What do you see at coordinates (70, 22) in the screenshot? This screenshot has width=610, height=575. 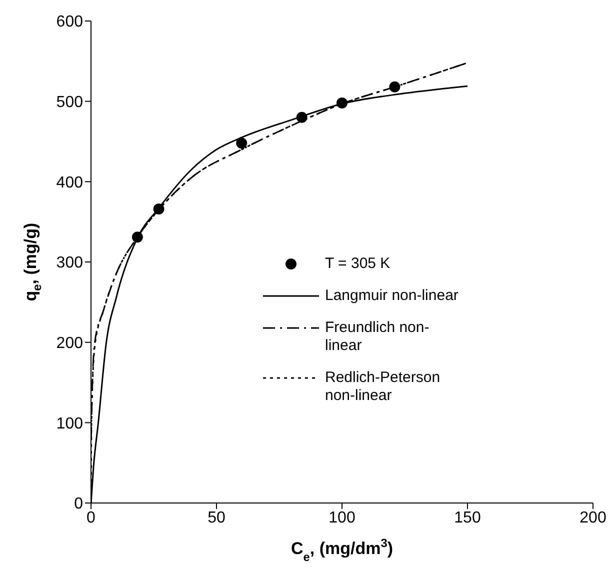 I see `y-tick-label: 600` at bounding box center [70, 22].